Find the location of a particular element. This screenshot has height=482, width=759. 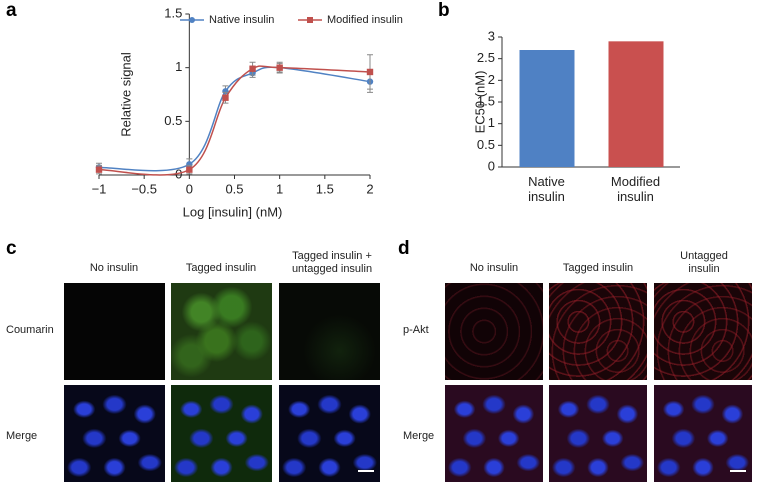

x-tick-label: 0.5 is located at coordinates (234, 188).